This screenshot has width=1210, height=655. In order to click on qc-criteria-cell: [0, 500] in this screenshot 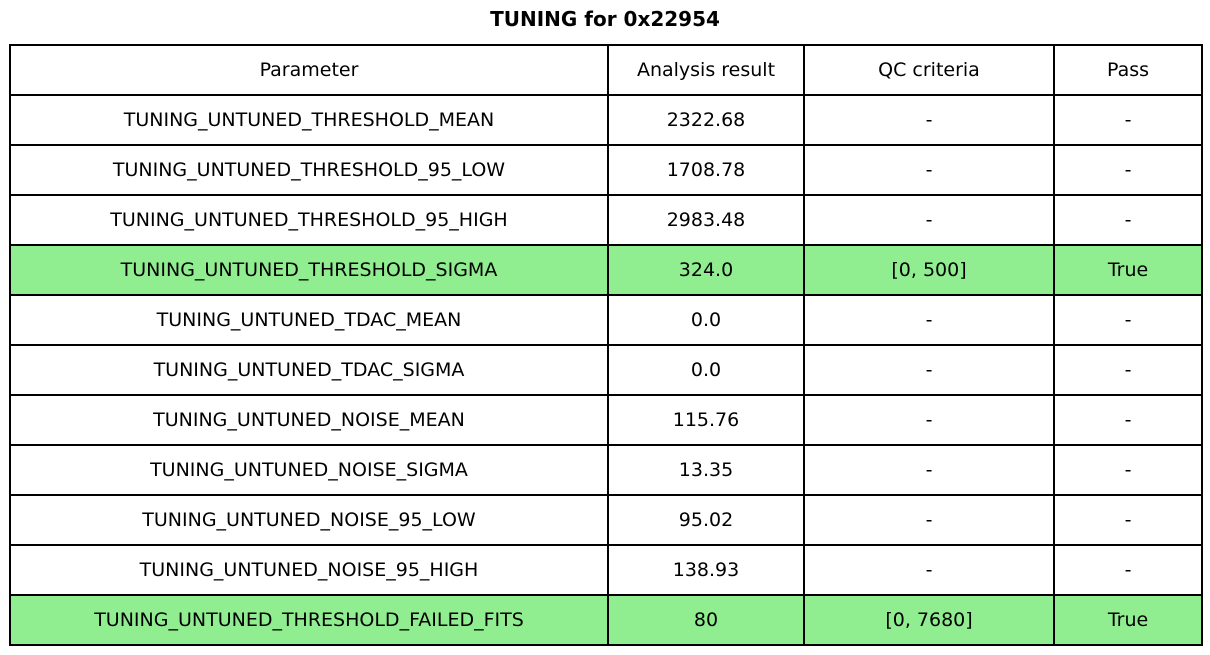, I will do `click(929, 270)`.